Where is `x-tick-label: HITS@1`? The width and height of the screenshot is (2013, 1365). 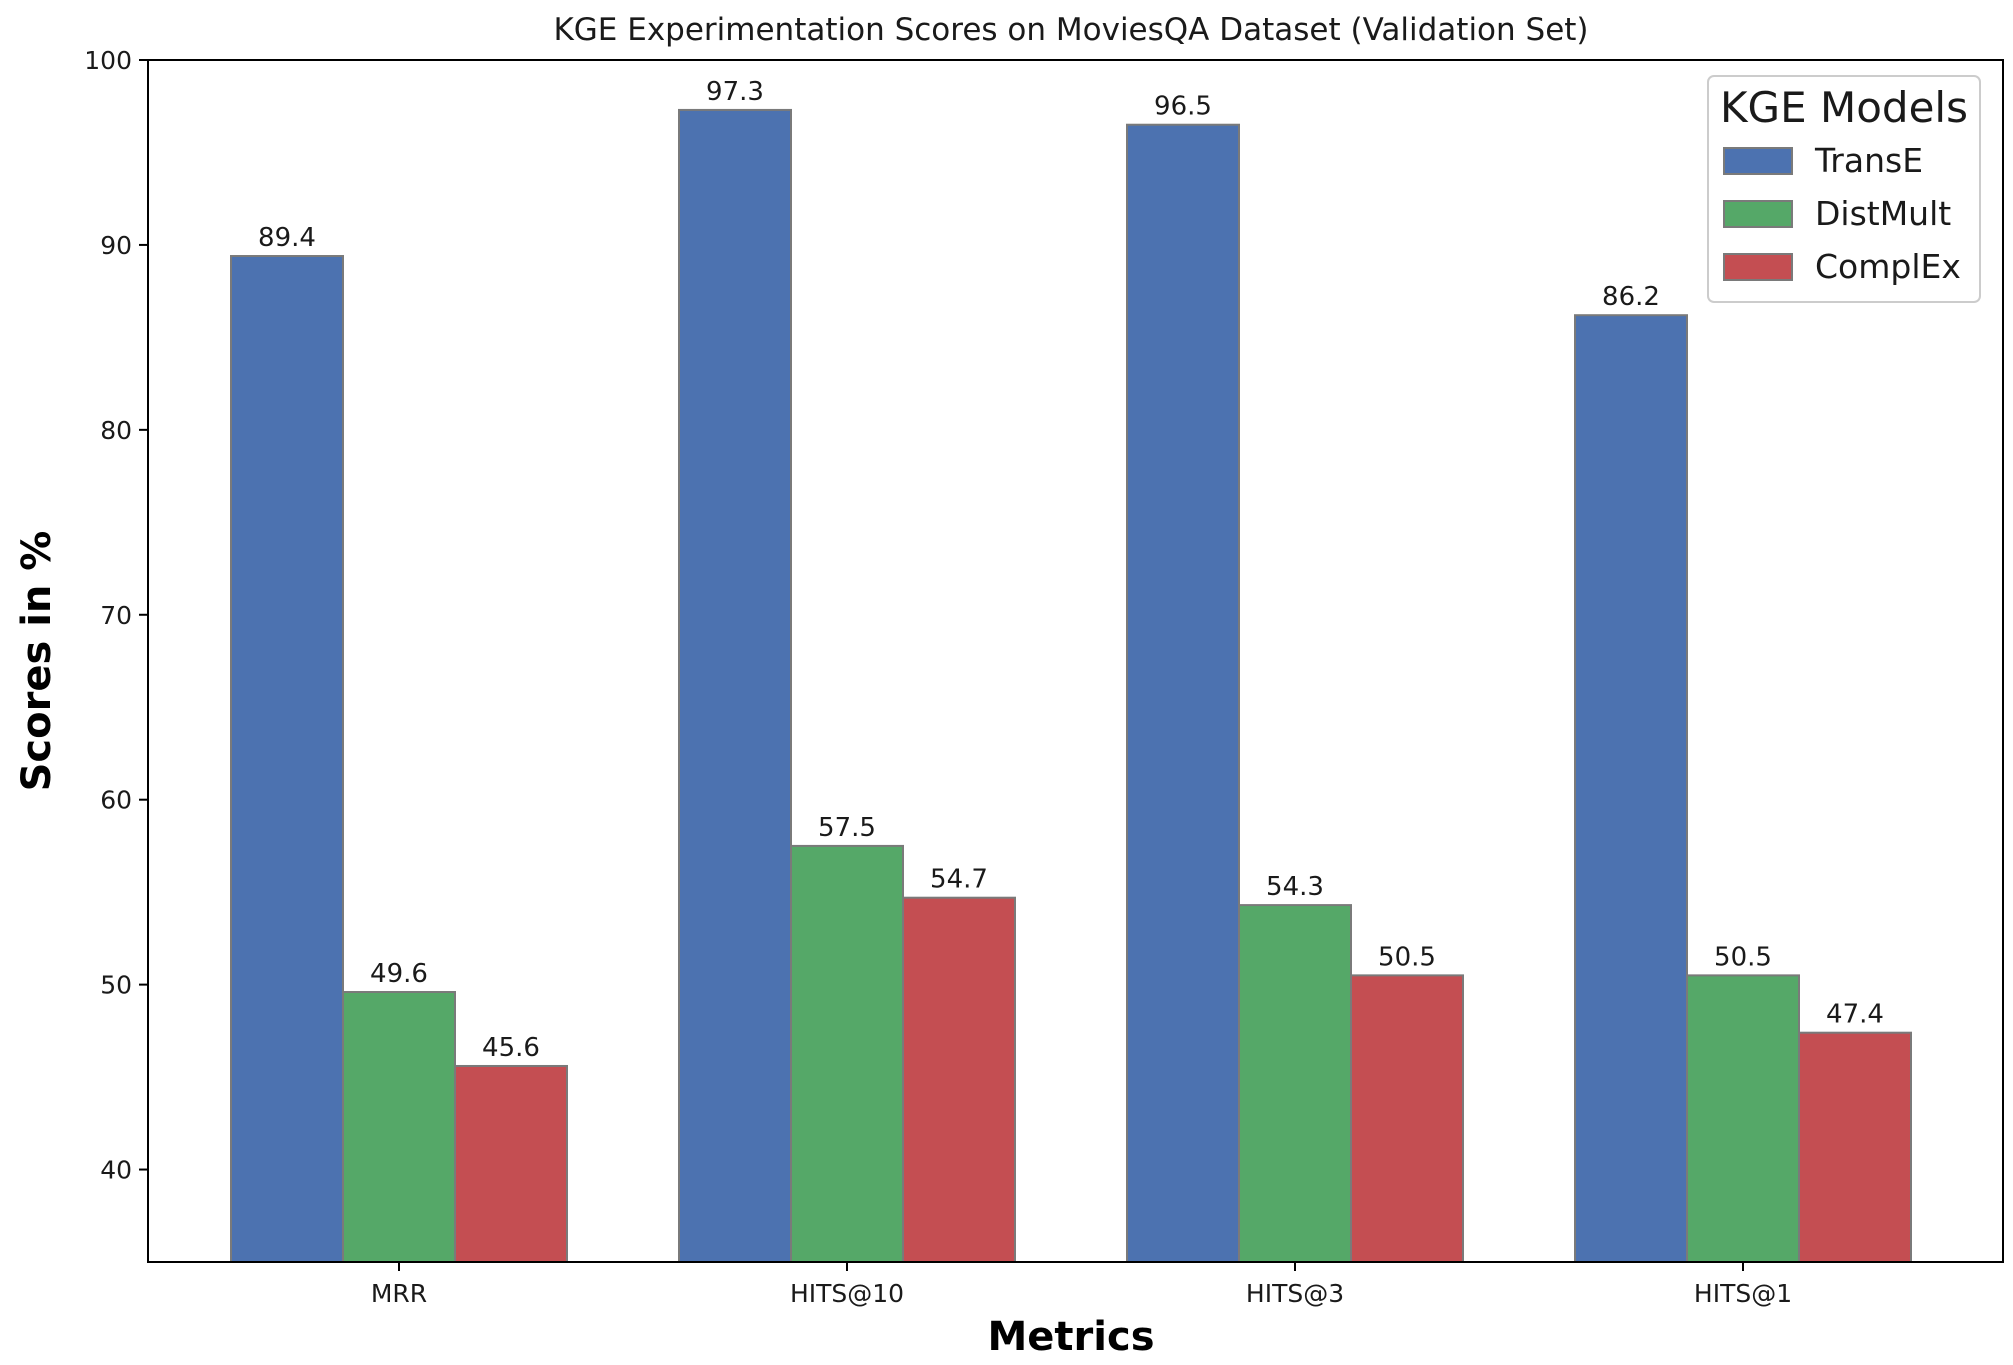
x-tick-label: HITS@1 is located at coordinates (1743, 1293).